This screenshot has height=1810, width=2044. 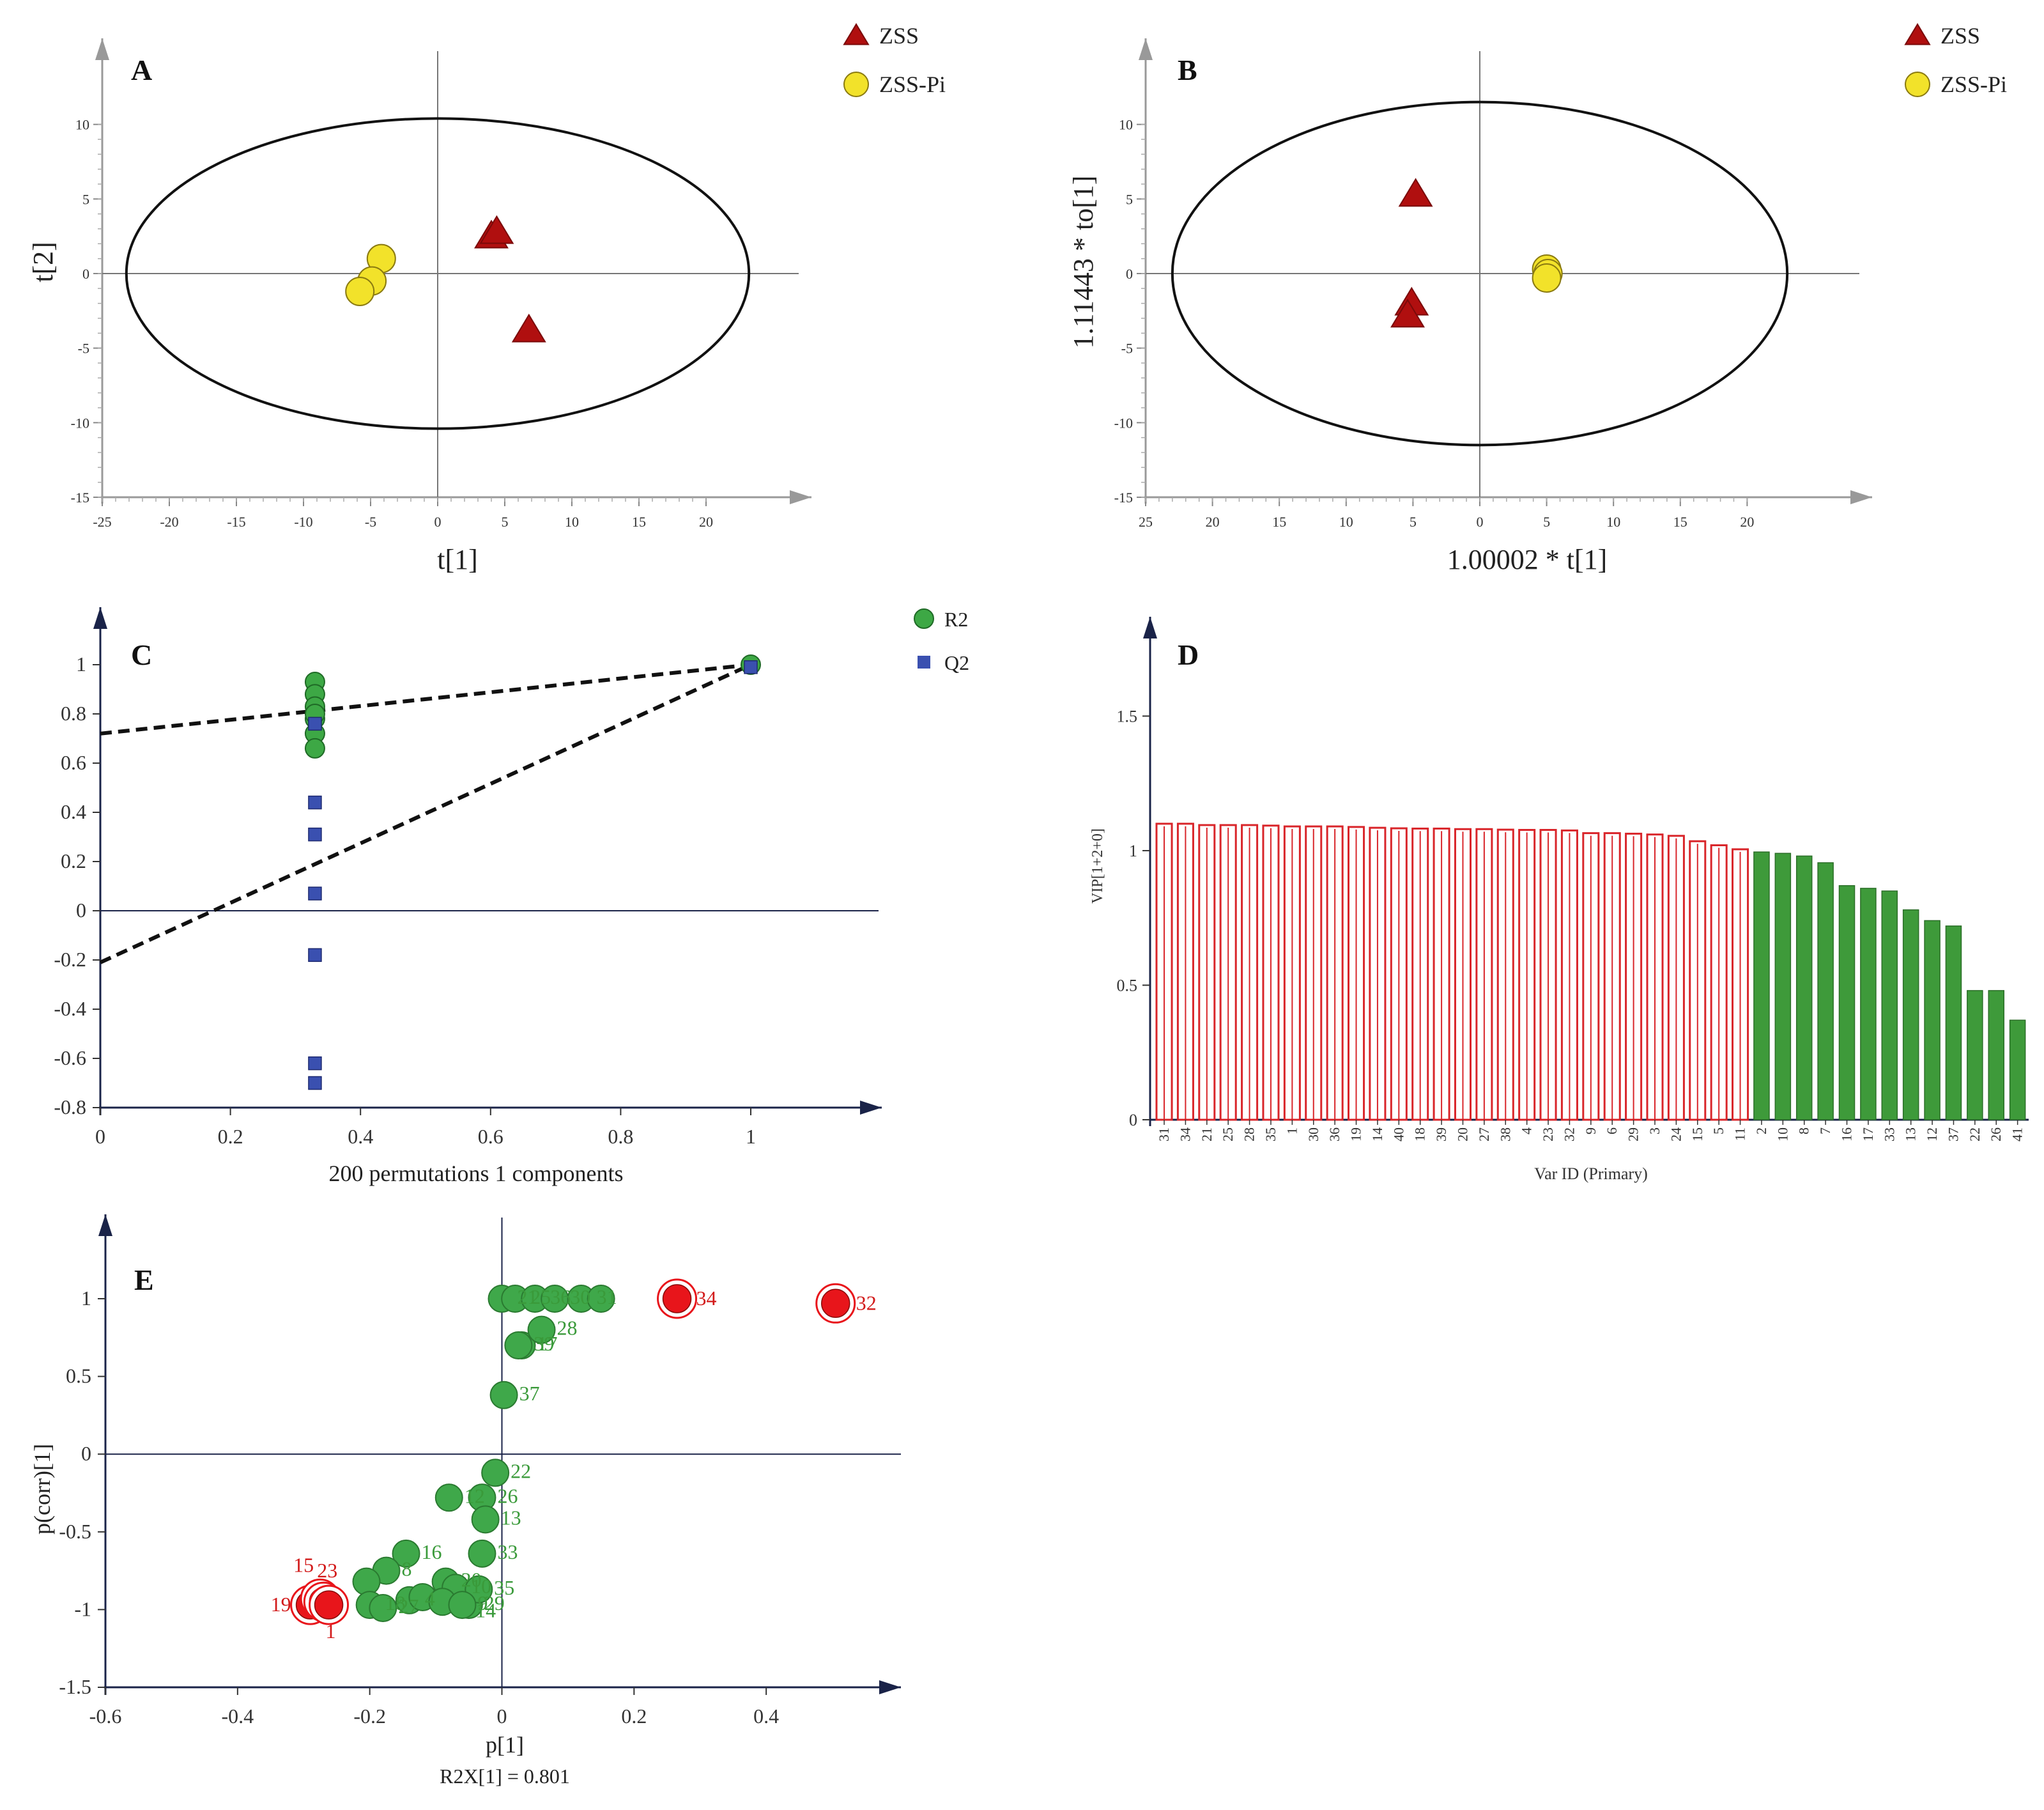 What do you see at coordinates (1612, 1130) in the screenshot?
I see `x-tick-label: 6` at bounding box center [1612, 1130].